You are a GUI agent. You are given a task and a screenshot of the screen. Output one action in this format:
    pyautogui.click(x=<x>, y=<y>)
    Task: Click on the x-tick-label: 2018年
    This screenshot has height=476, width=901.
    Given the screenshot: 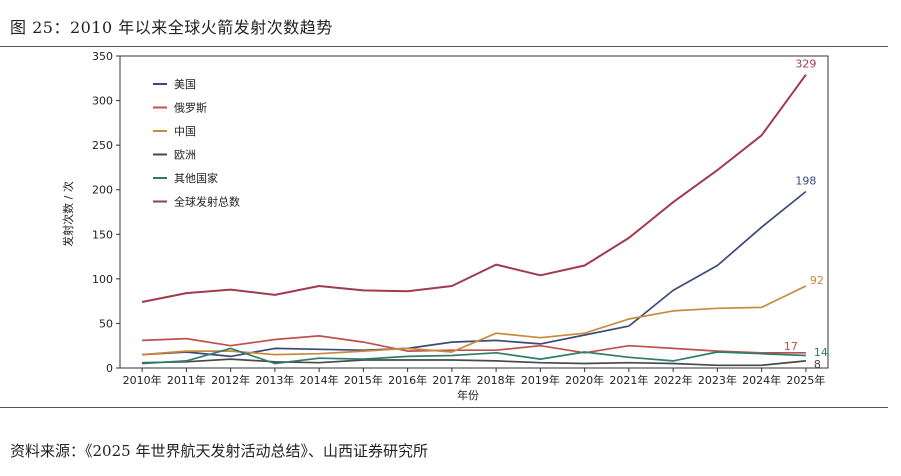 What is the action you would take?
    pyautogui.click(x=496, y=380)
    